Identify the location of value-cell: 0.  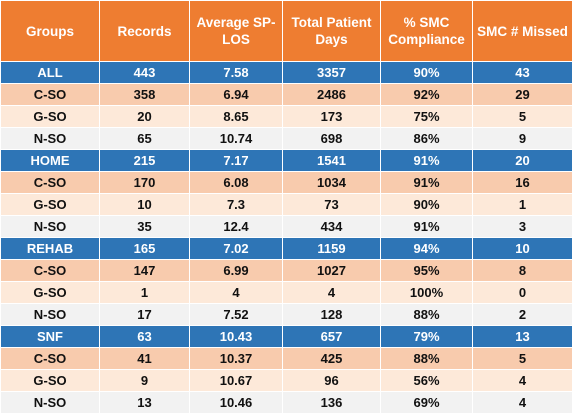
(522, 292).